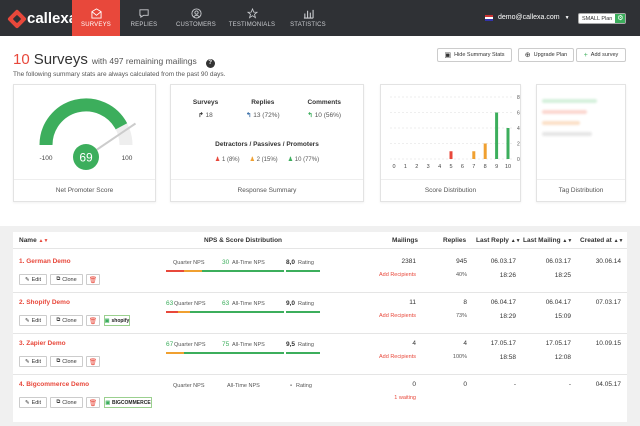 This screenshot has height=426, width=640. What do you see at coordinates (518, 160) in the screenshot?
I see `y-tick-label: 0` at bounding box center [518, 160].